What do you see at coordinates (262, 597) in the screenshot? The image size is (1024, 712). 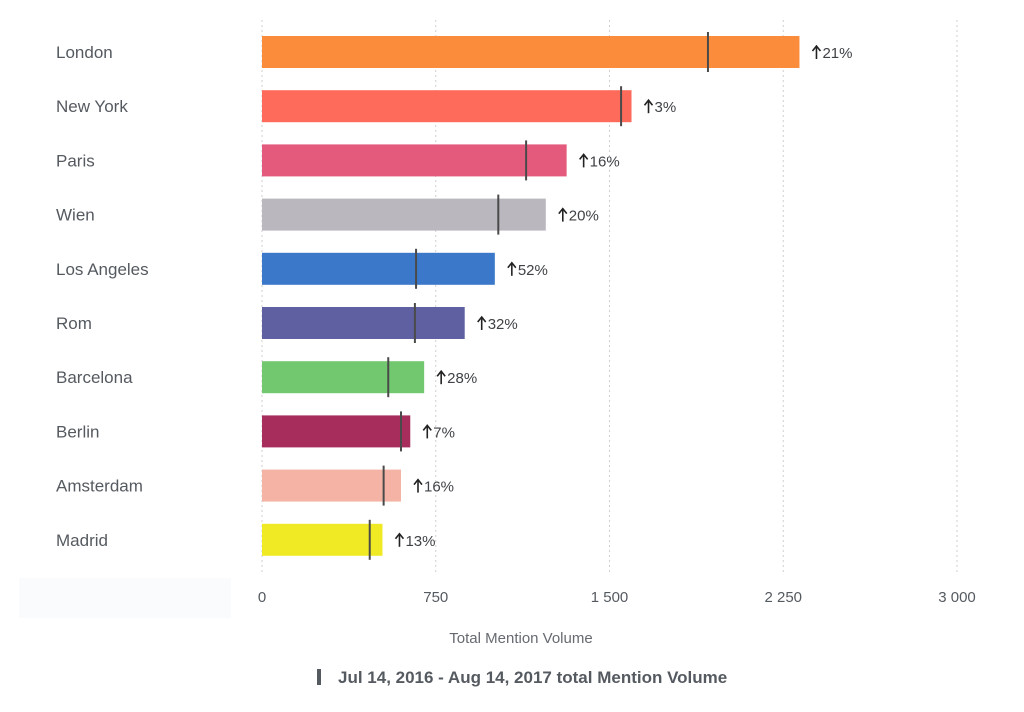 I see `x-tick-label: 0` at bounding box center [262, 597].